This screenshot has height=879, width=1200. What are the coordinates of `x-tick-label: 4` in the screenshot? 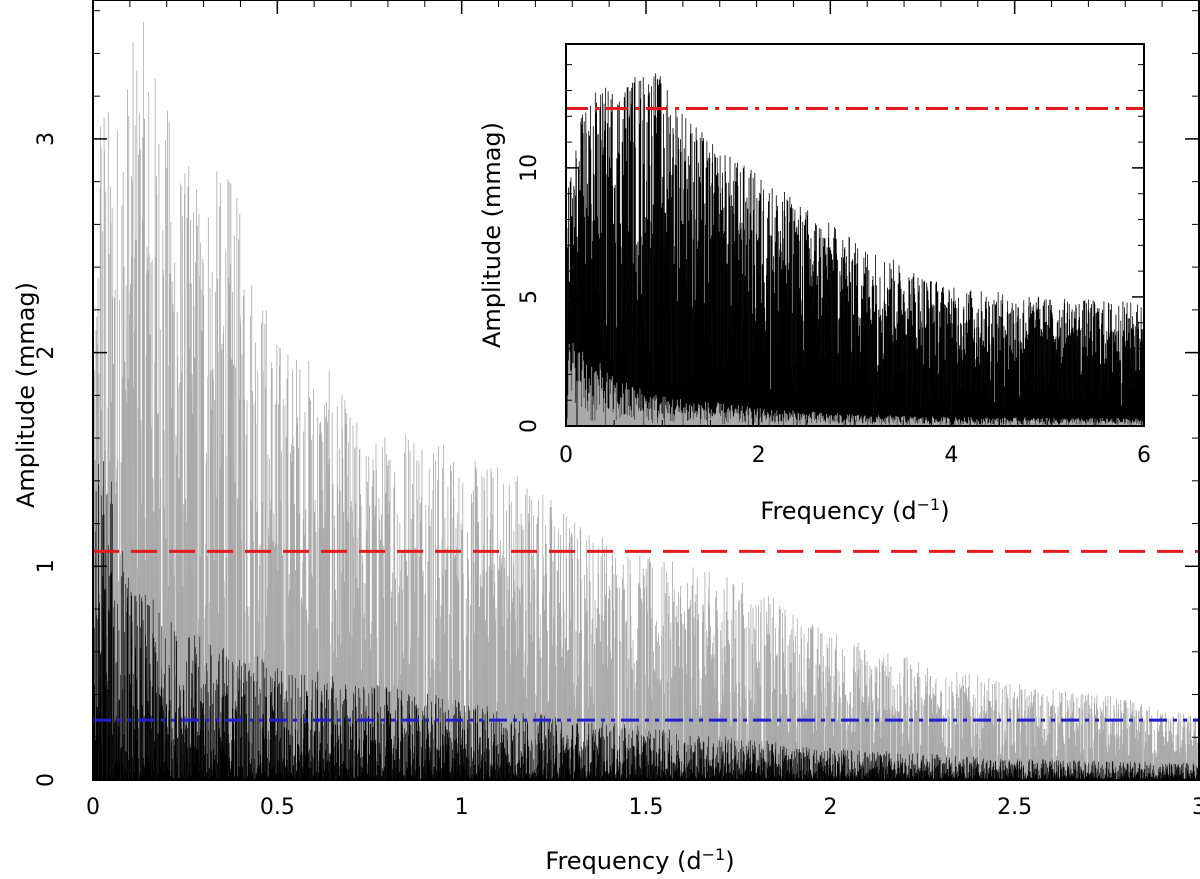 It's located at (951, 455).